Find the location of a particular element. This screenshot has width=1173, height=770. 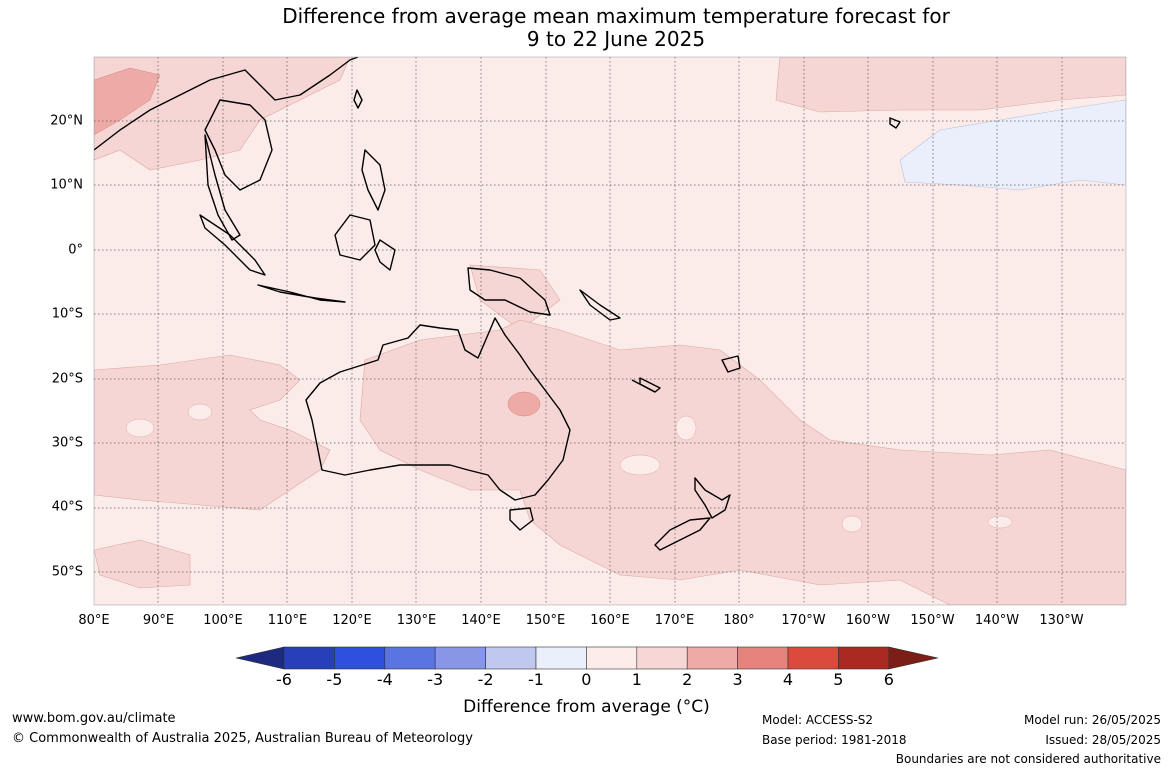

coast-indochina is located at coordinates (238, 145).